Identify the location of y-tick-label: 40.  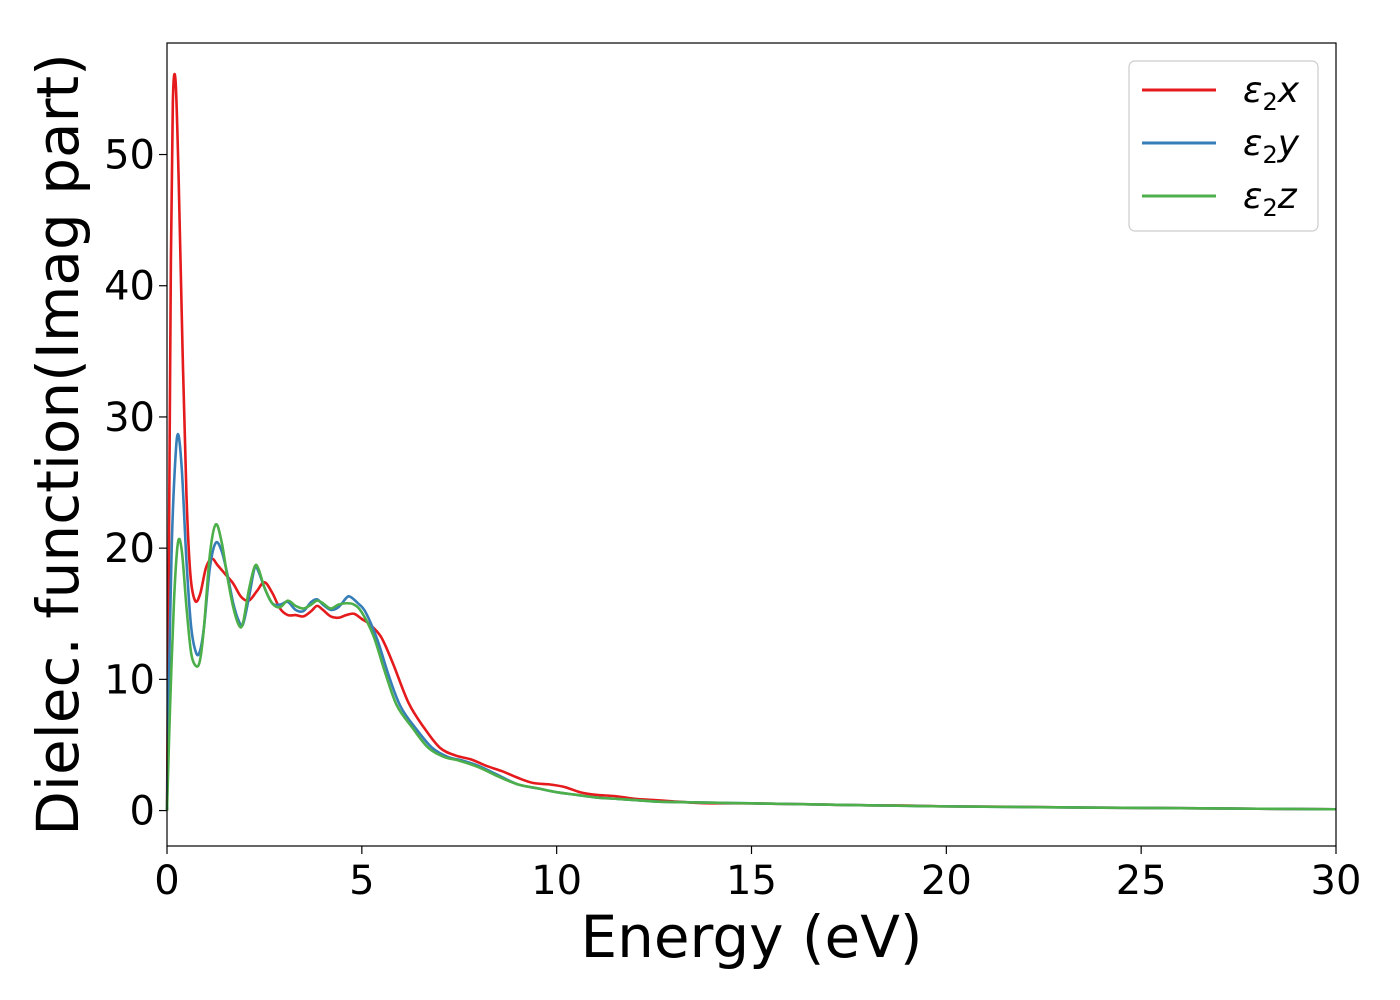
(129, 287).